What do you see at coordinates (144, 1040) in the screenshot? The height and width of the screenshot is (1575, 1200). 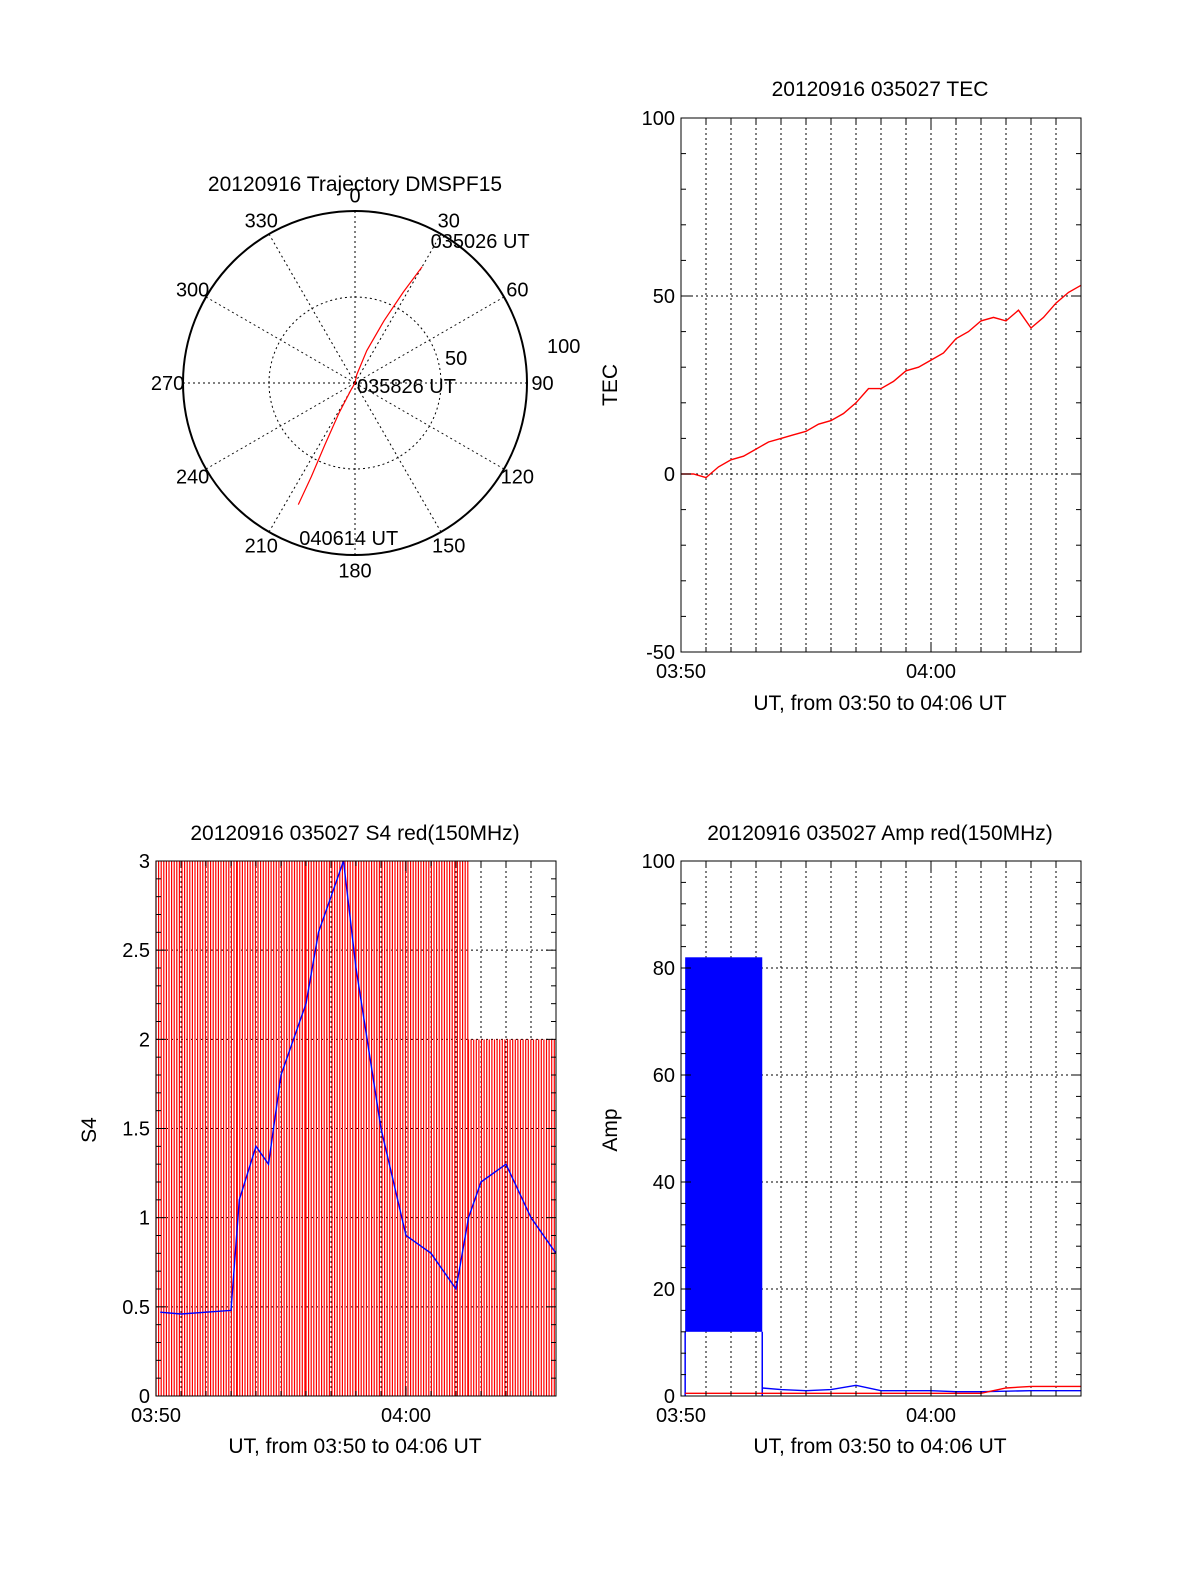 I see `y-tick-label: 2` at bounding box center [144, 1040].